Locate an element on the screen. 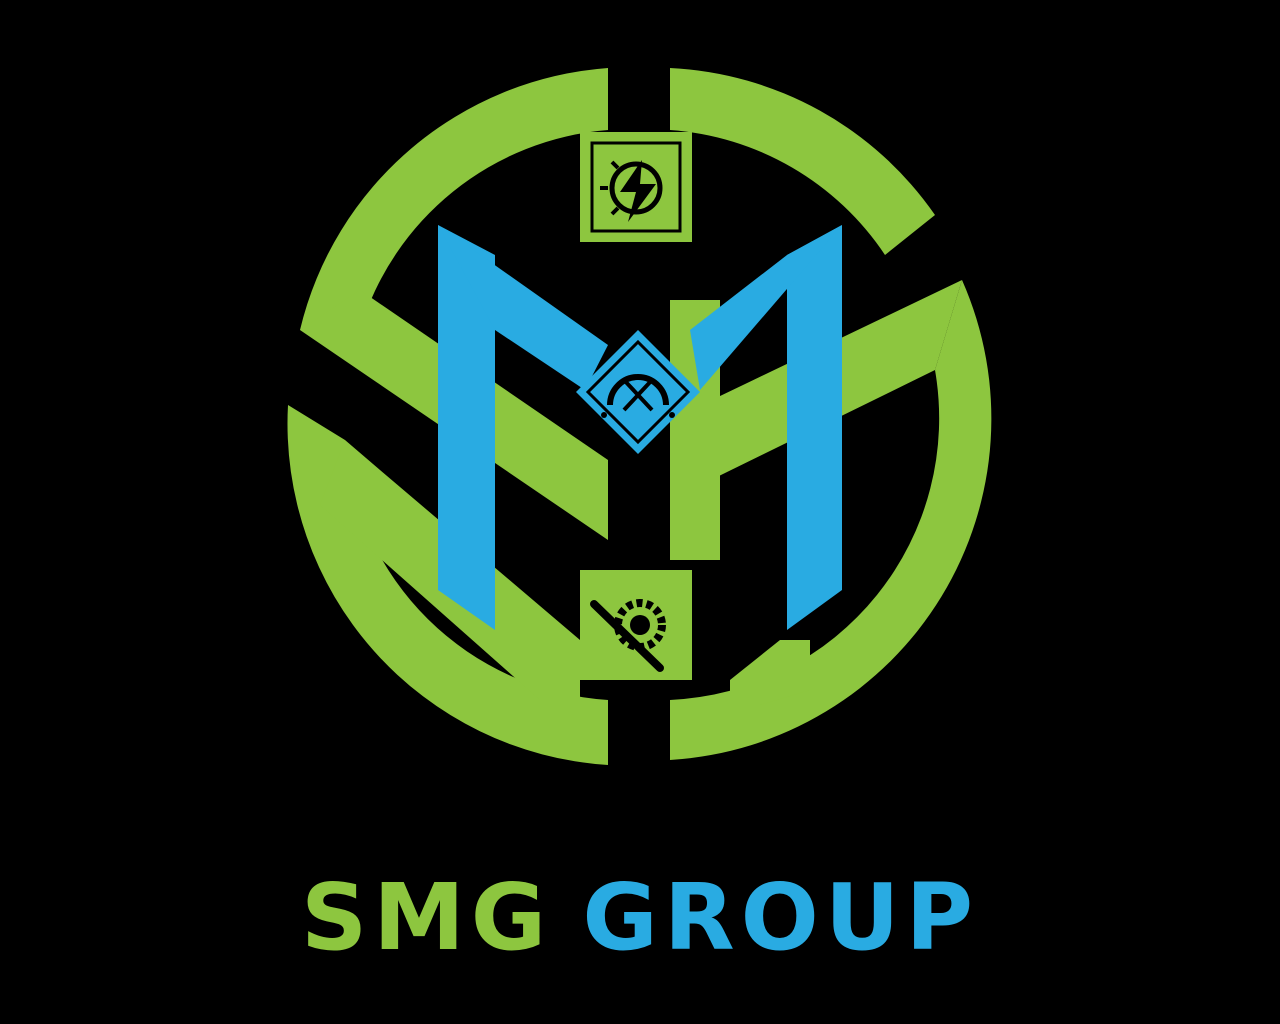  blue-m is located at coordinates (640, 427).